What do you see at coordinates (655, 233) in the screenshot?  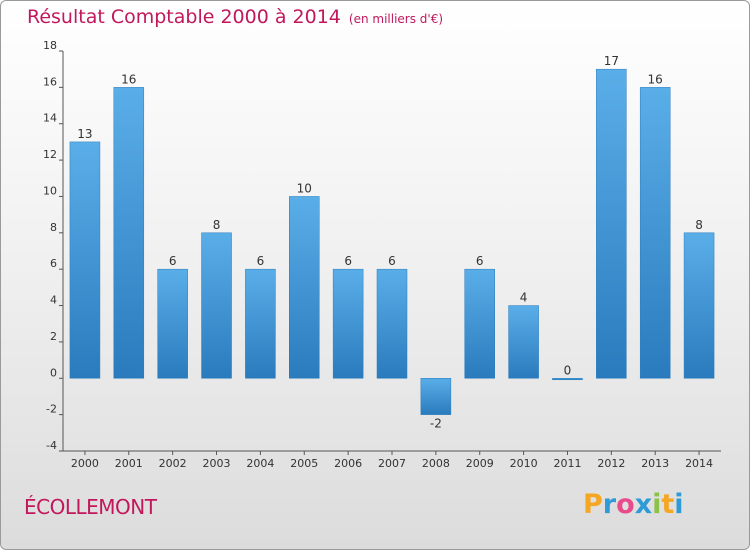 I see `bar-2013` at bounding box center [655, 233].